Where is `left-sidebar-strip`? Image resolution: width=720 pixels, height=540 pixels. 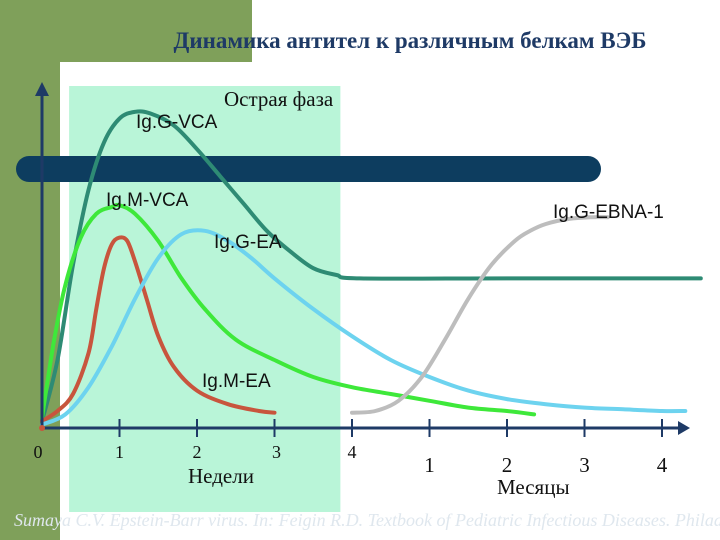 left-sidebar-strip is located at coordinates (30, 270).